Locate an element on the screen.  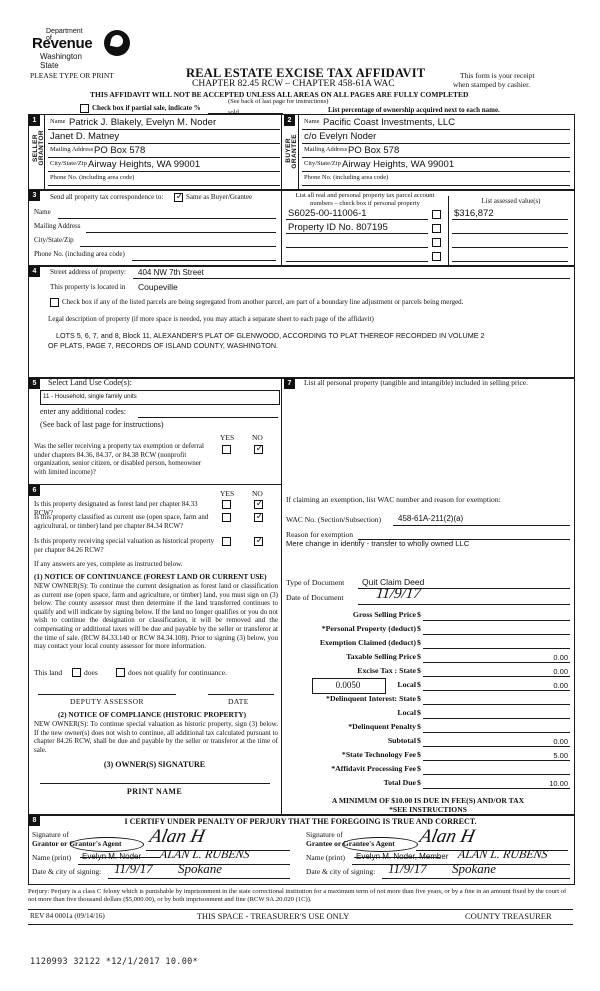
deputy-assessor-label: DEPUTY ASSESSOR is located at coordinates (107, 701).